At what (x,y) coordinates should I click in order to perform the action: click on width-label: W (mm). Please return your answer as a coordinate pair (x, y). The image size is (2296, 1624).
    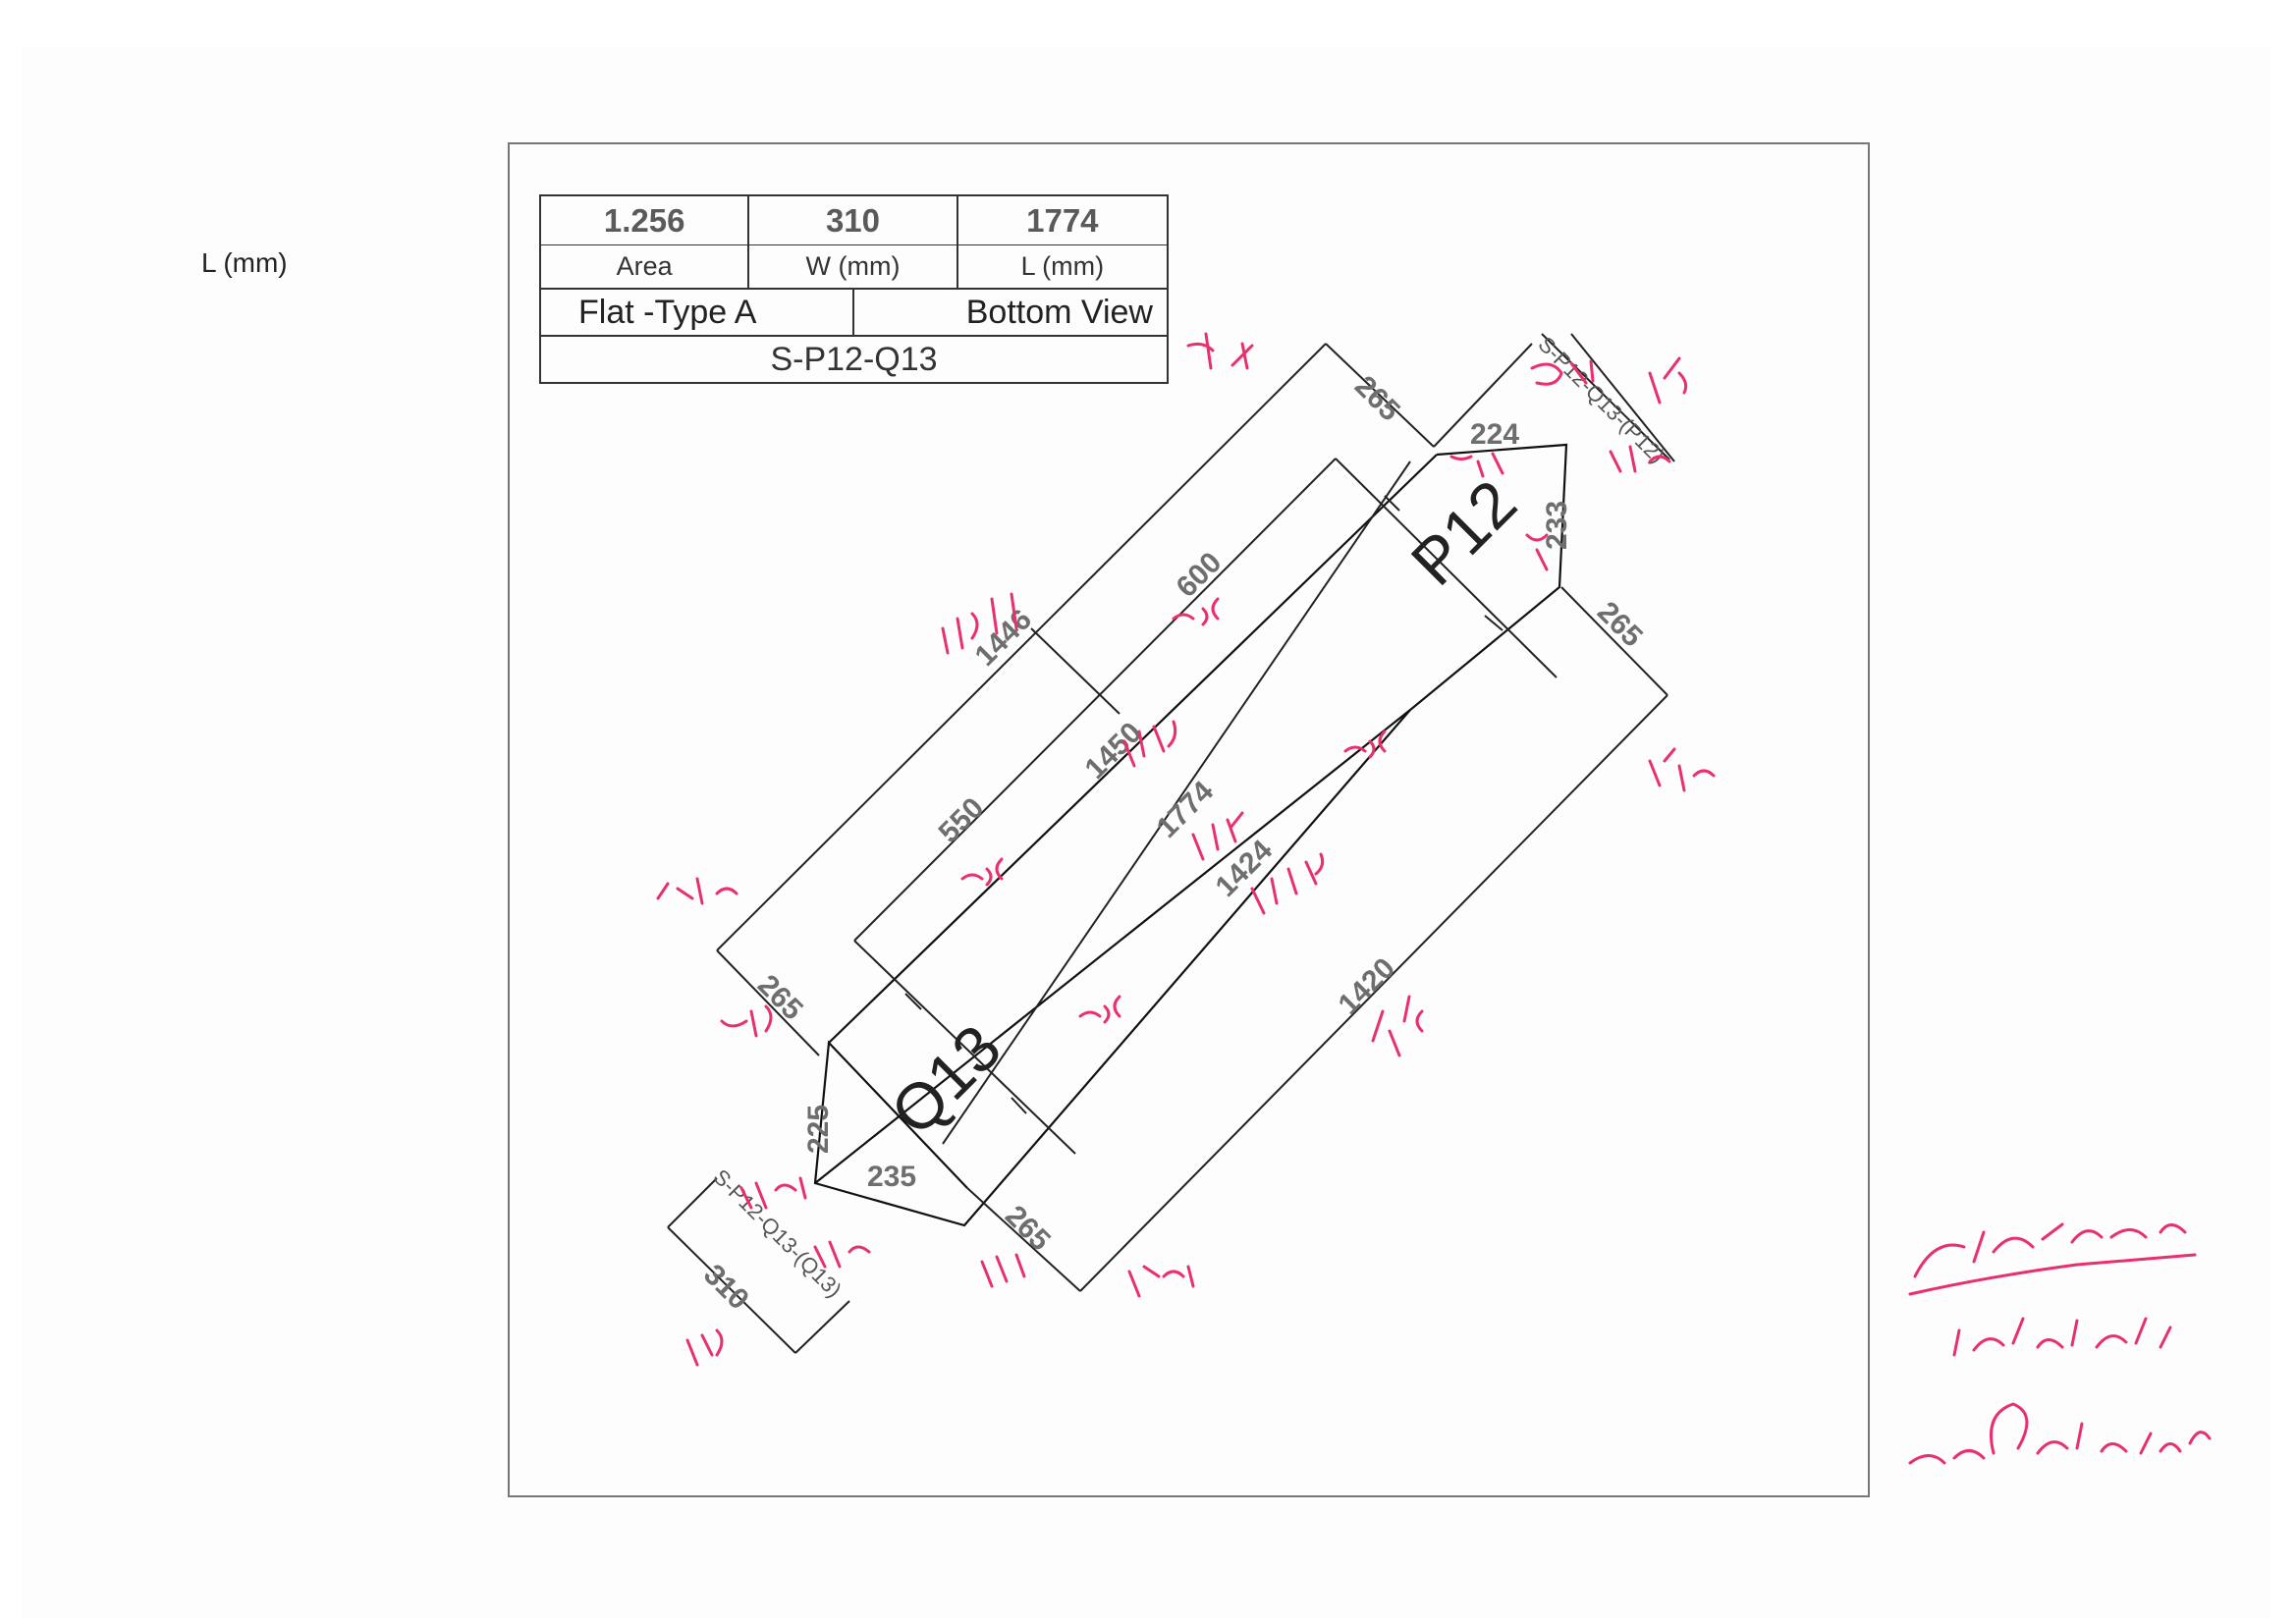
    Looking at the image, I should click on (853, 266).